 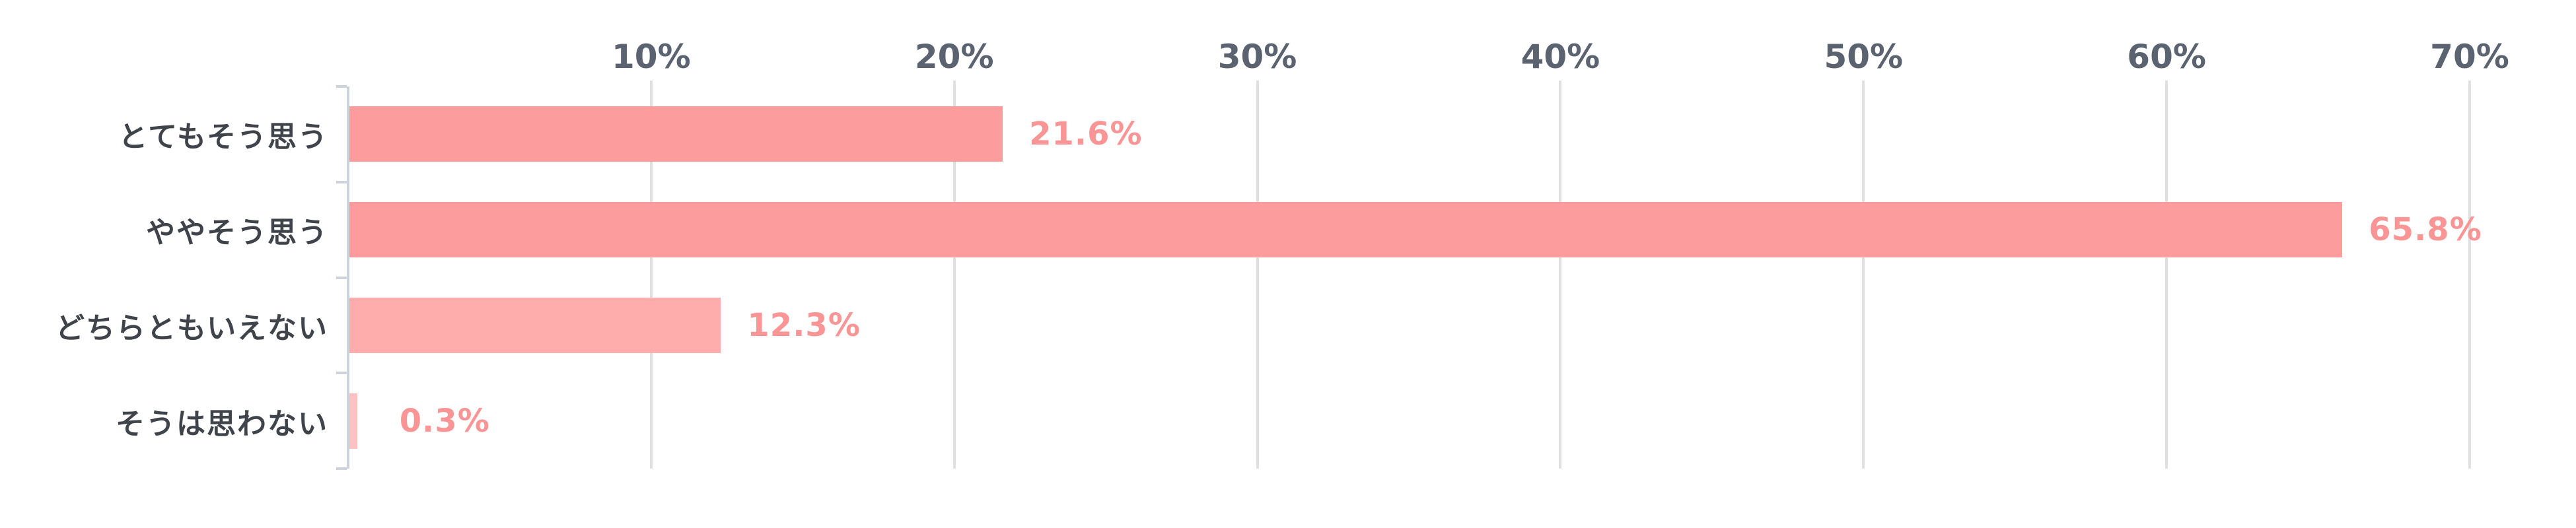 What do you see at coordinates (222, 424) in the screenshot?
I see `category-label: そうは思わない` at bounding box center [222, 424].